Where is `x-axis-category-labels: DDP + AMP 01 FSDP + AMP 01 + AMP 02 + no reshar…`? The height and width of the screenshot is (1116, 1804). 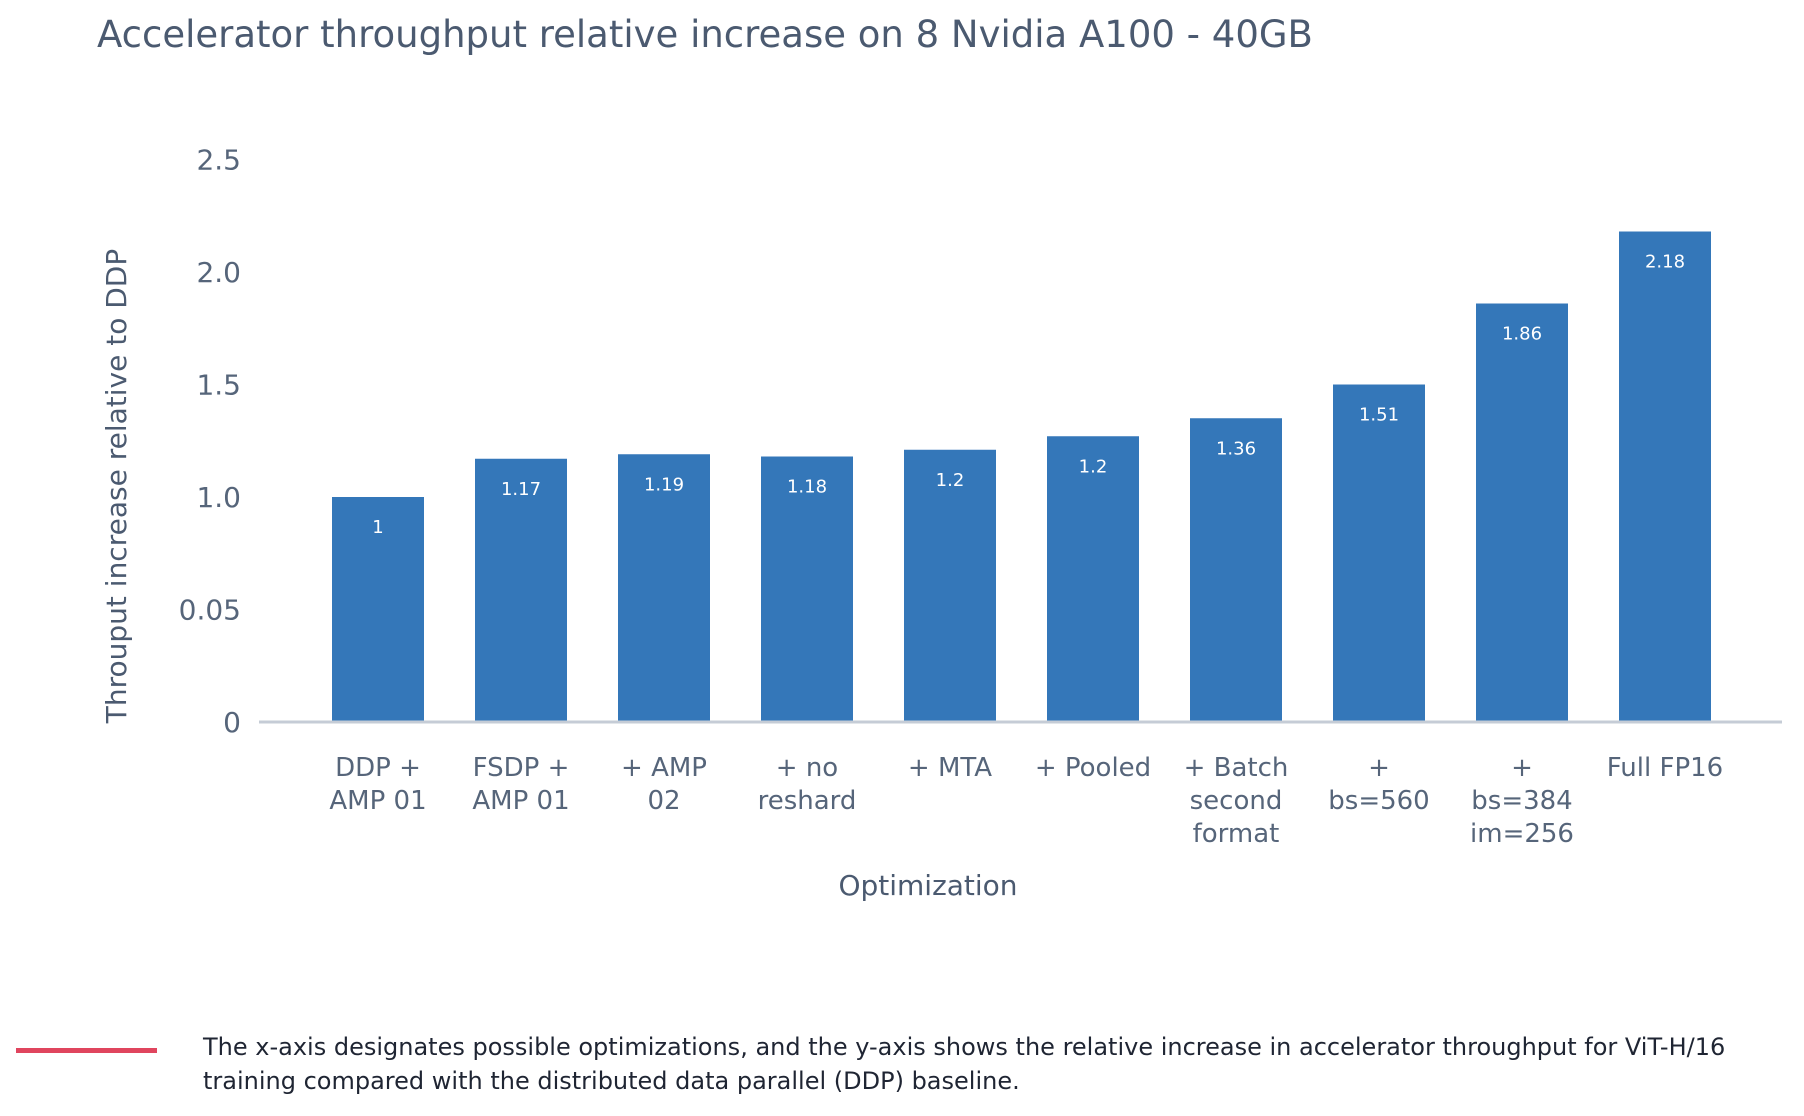
x-axis-category-labels: DDP + AMP 01 FSDP + AMP 01 + AMP 02 + no reshar… is located at coordinates (1026, 801).